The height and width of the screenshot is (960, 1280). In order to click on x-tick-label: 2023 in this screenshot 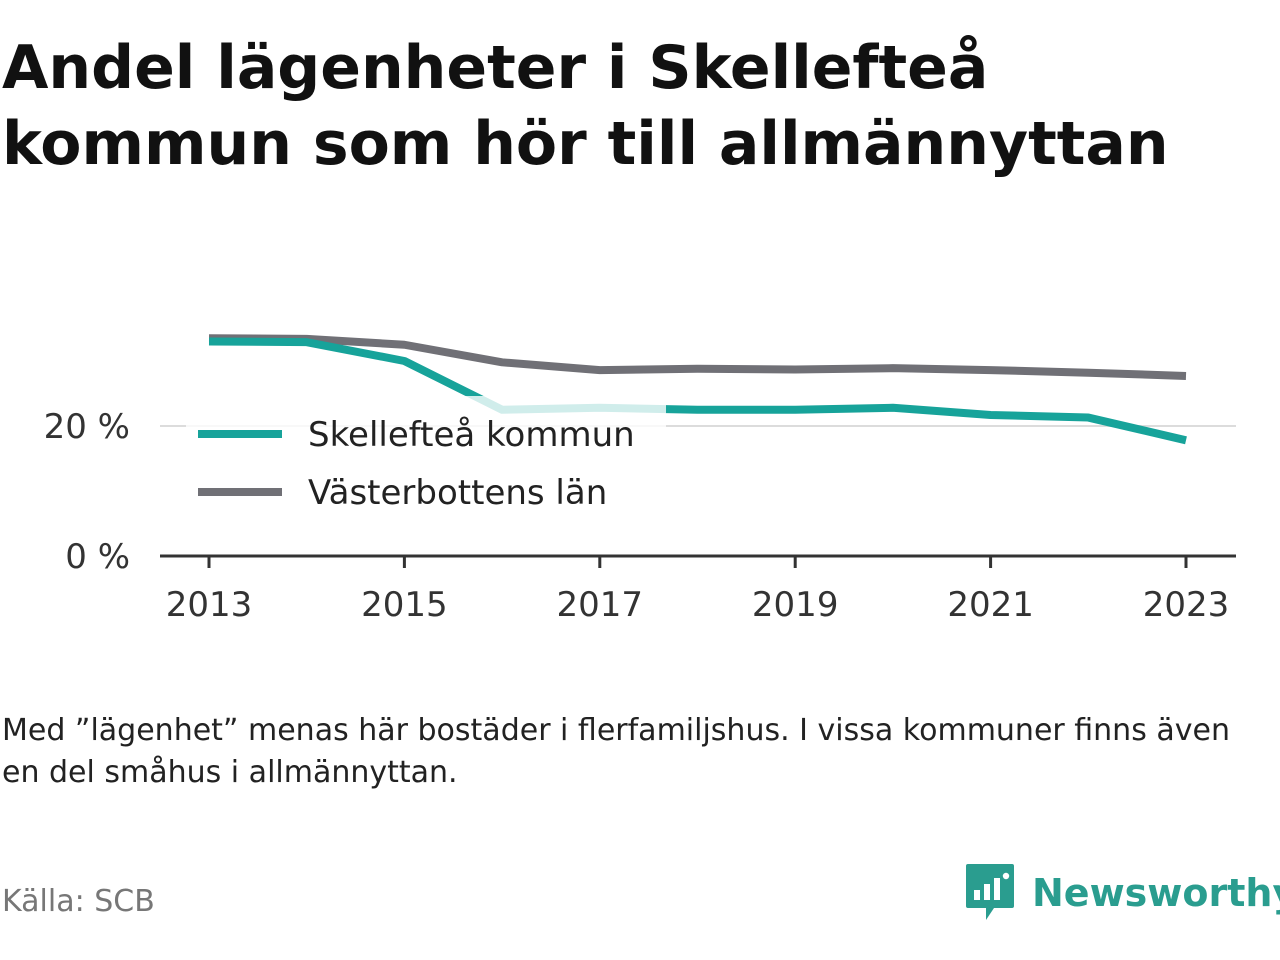, I will do `click(1186, 605)`.